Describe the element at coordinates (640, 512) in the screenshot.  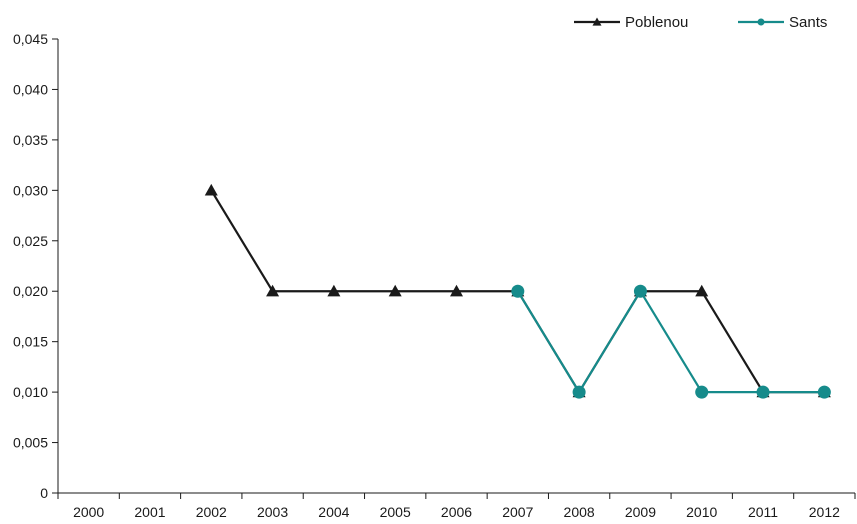
I see `x-tick-label: 2009` at that location.